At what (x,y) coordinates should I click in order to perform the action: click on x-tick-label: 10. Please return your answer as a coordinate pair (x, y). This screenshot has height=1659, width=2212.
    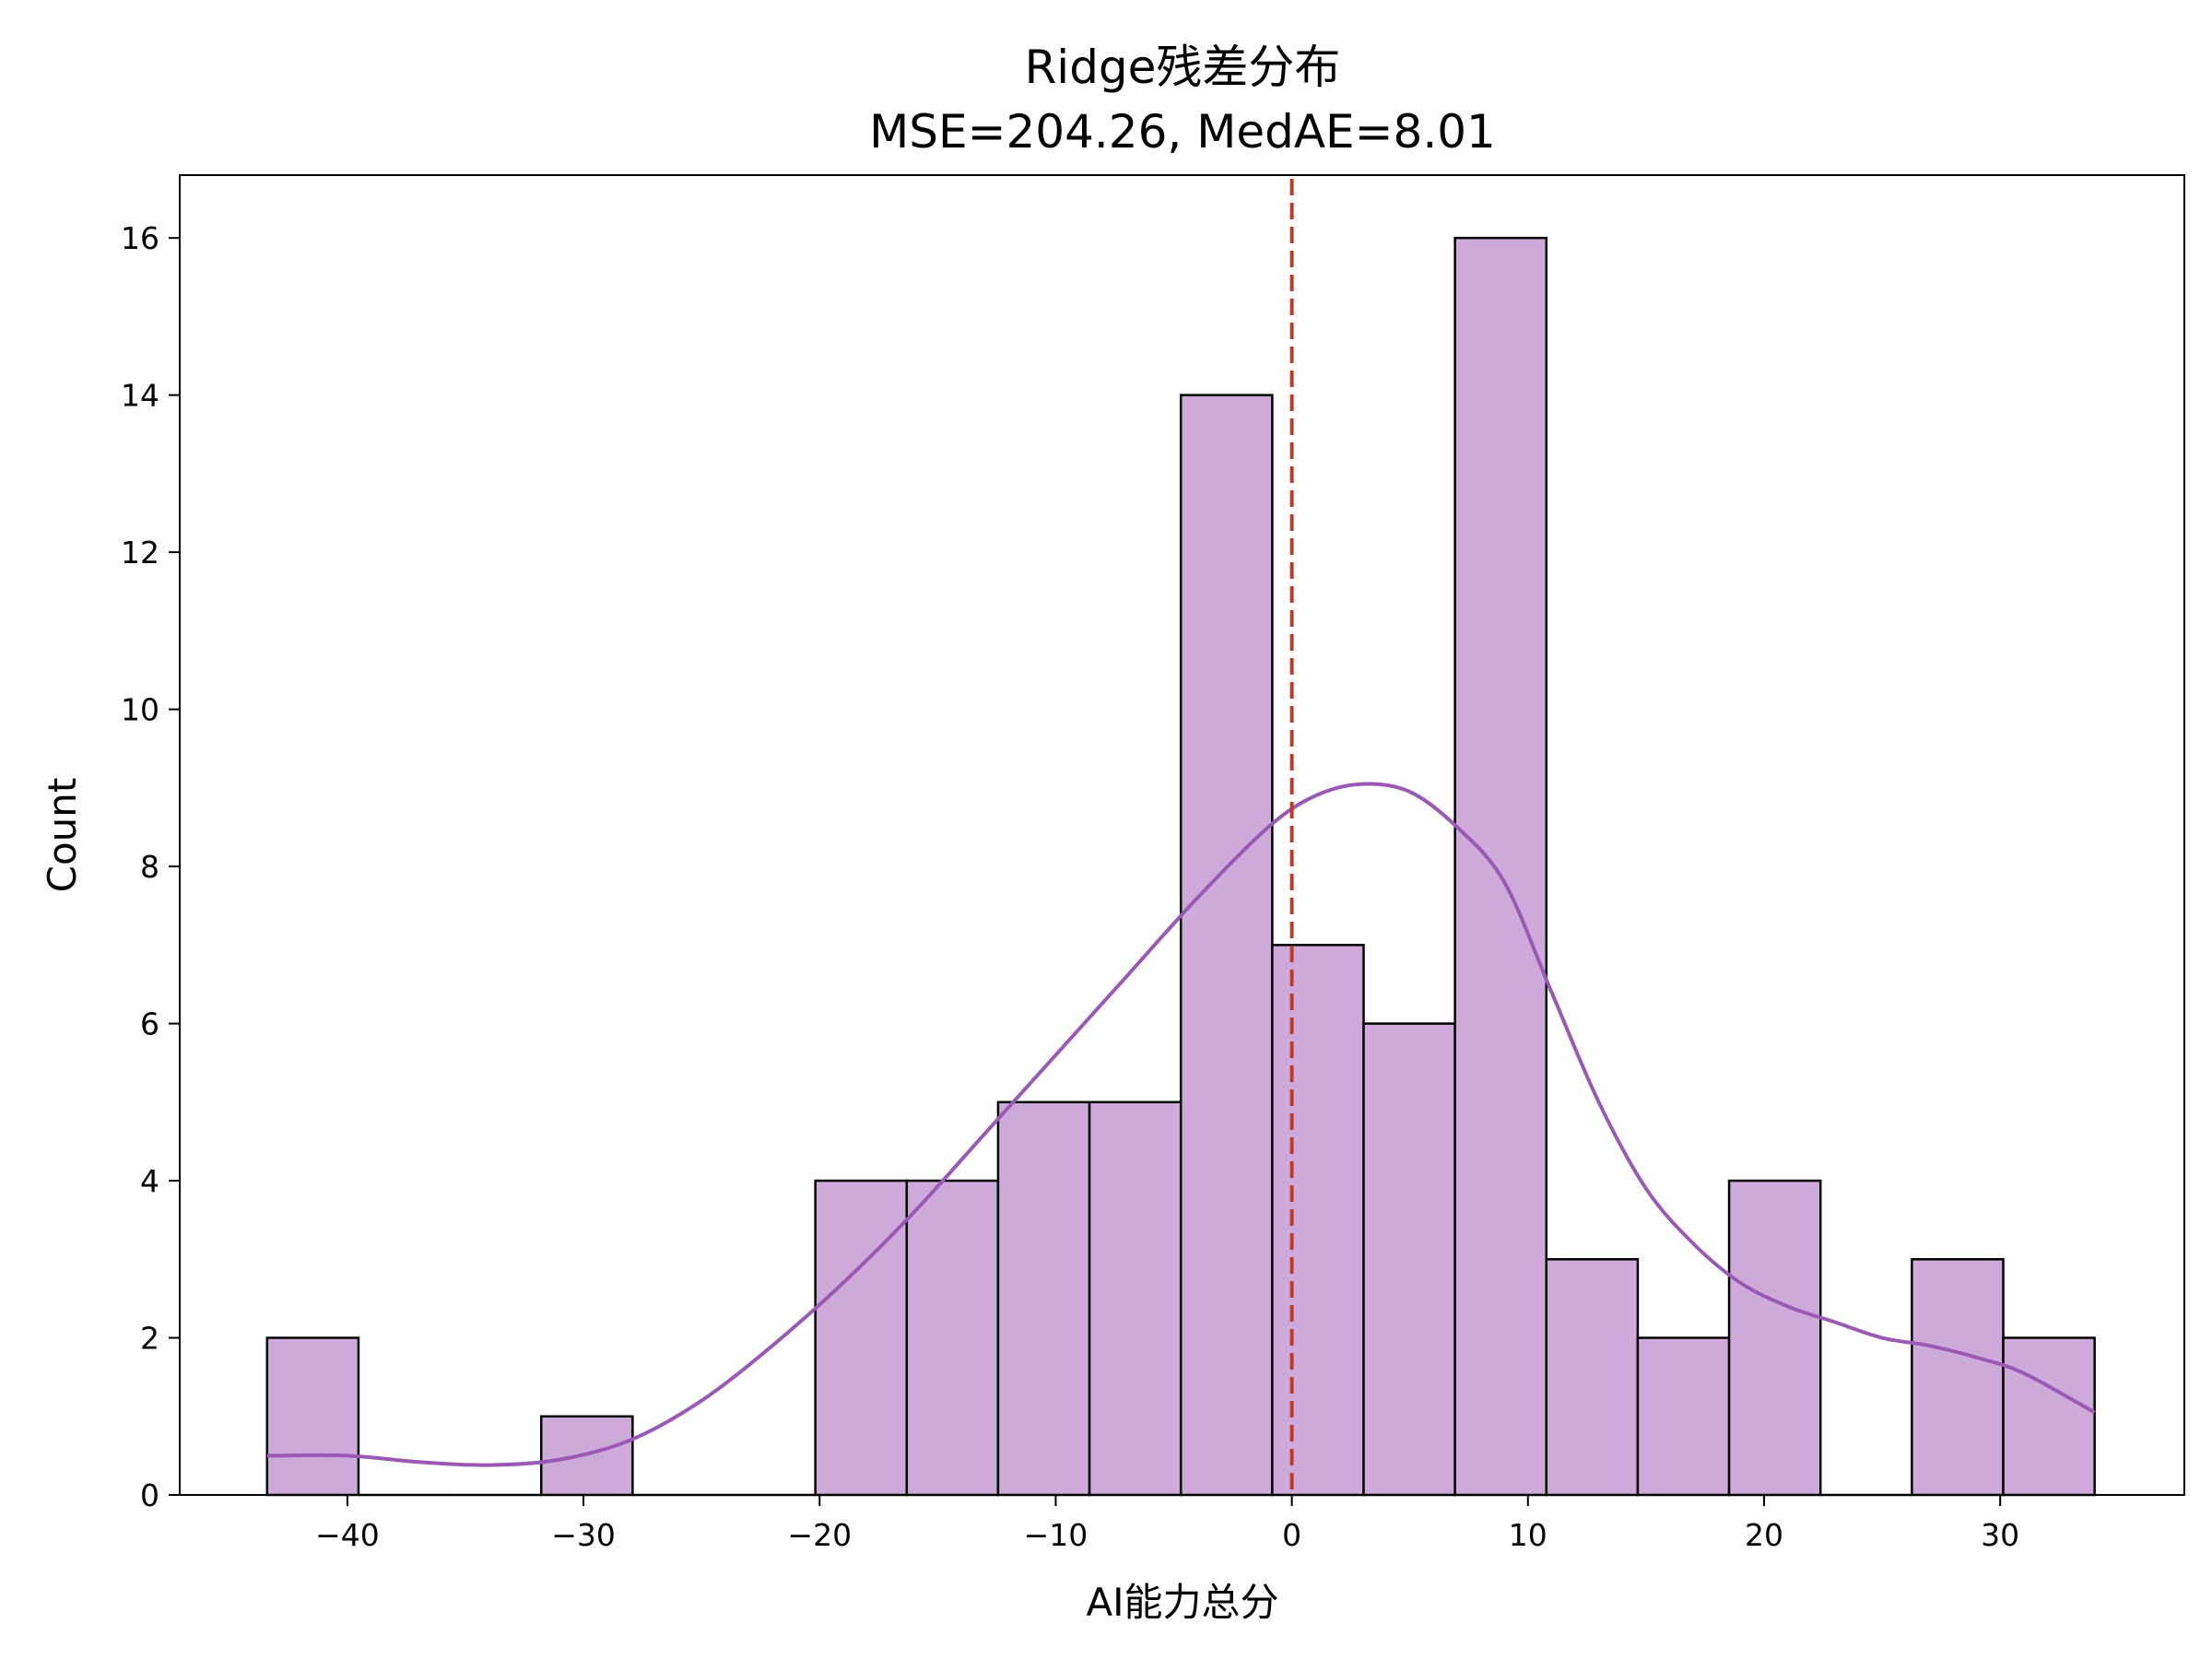
    Looking at the image, I should click on (1528, 1535).